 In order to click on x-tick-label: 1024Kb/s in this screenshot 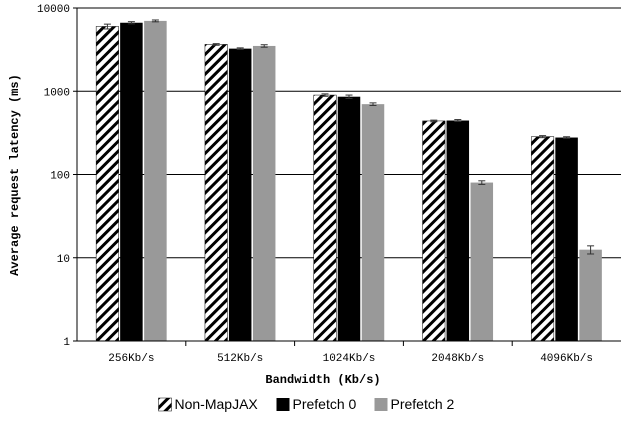, I will do `click(349, 359)`.